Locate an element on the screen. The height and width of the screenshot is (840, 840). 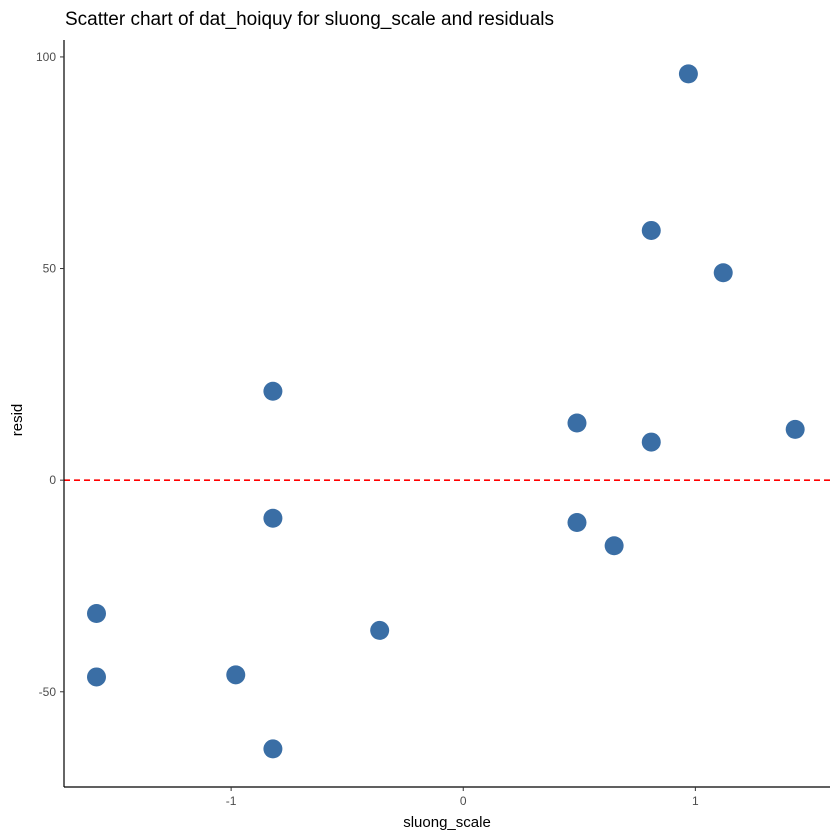
x-axis-title: sluong_scale is located at coordinates (447, 822).